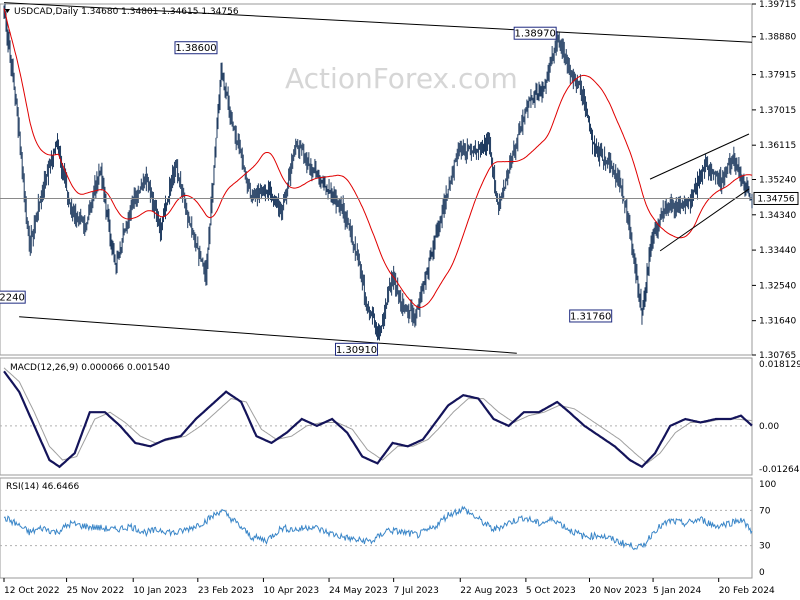  What do you see at coordinates (777, 181) in the screenshot?
I see `price-tick-label: 1.35240` at bounding box center [777, 181].